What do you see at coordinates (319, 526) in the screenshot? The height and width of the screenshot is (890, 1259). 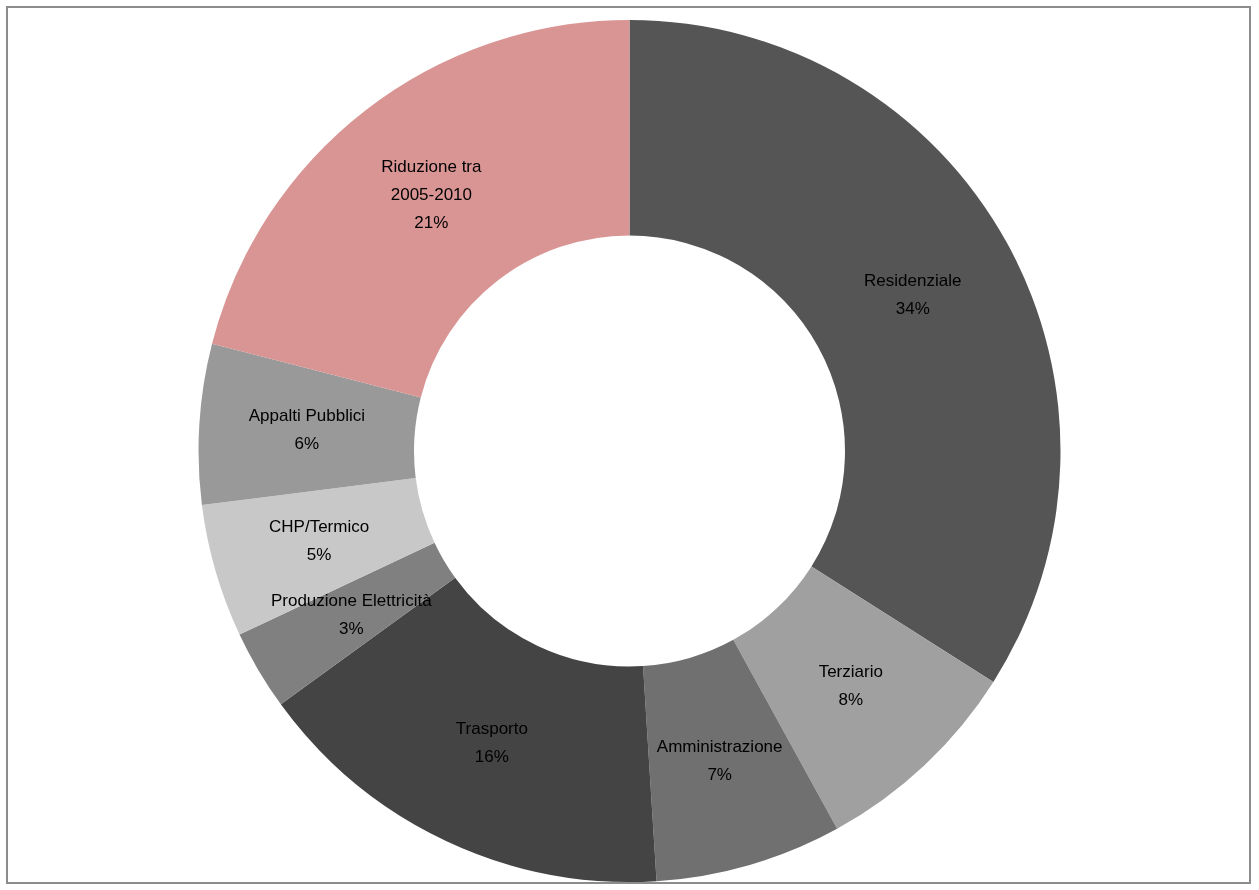 I see `slice-label: CHP/Termico` at bounding box center [319, 526].